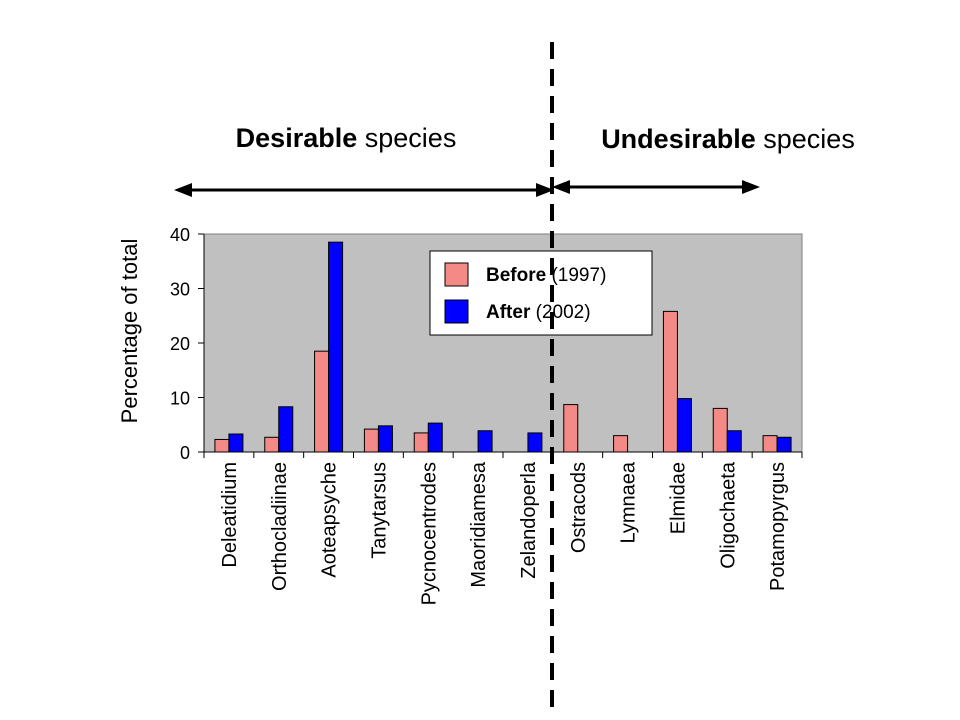  I want to click on y-tick-label: 10, so click(180, 399).